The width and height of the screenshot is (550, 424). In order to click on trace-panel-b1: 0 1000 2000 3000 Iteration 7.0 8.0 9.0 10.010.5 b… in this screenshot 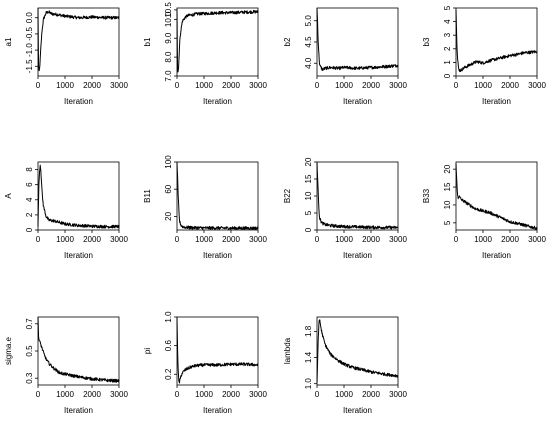, I will do `click(205, 54)`.